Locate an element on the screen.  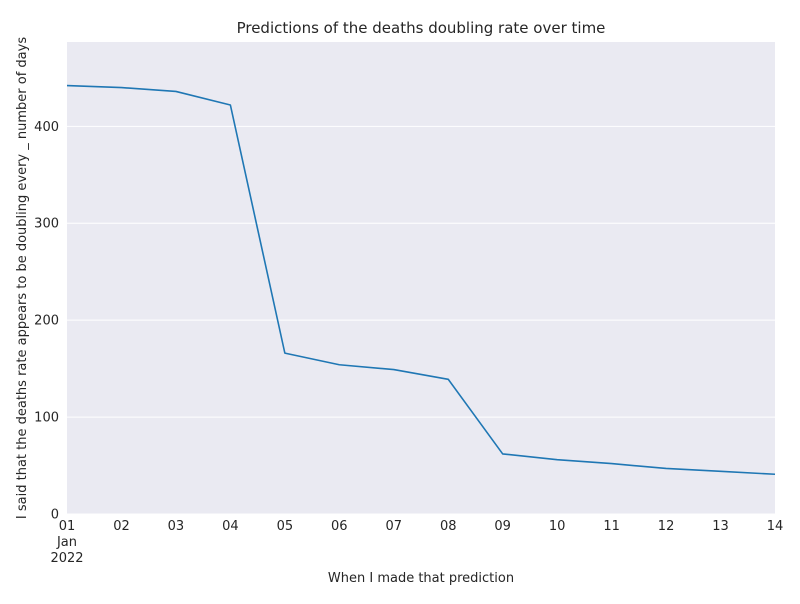
x-tick-label: 01 is located at coordinates (67, 526).